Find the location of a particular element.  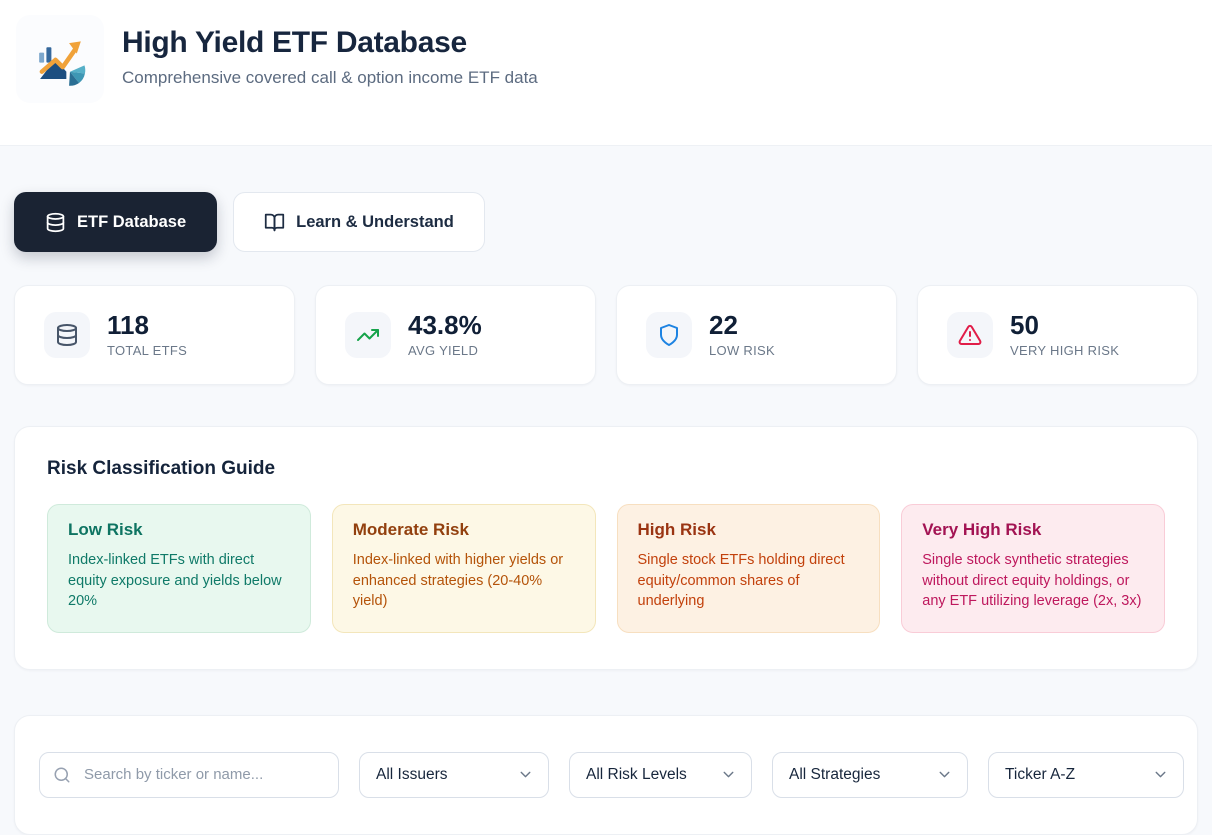

stat-card-low-risk: 22 LOW RISK is located at coordinates (756, 335).